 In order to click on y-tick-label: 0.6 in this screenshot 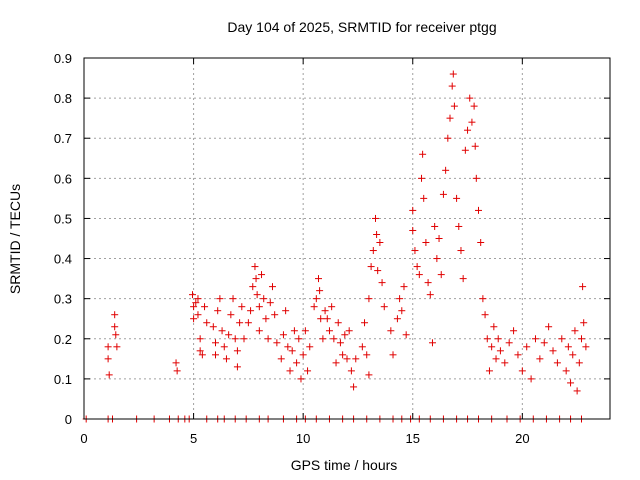, I will do `click(63, 178)`.